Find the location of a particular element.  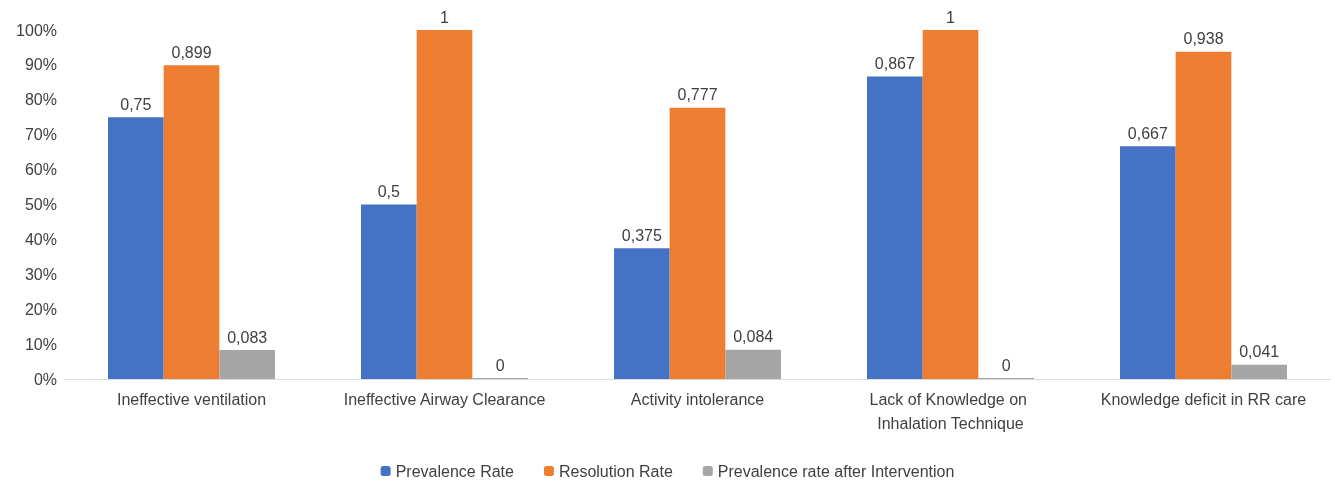

x-tick-label: Activity intolerance is located at coordinates (697, 399).